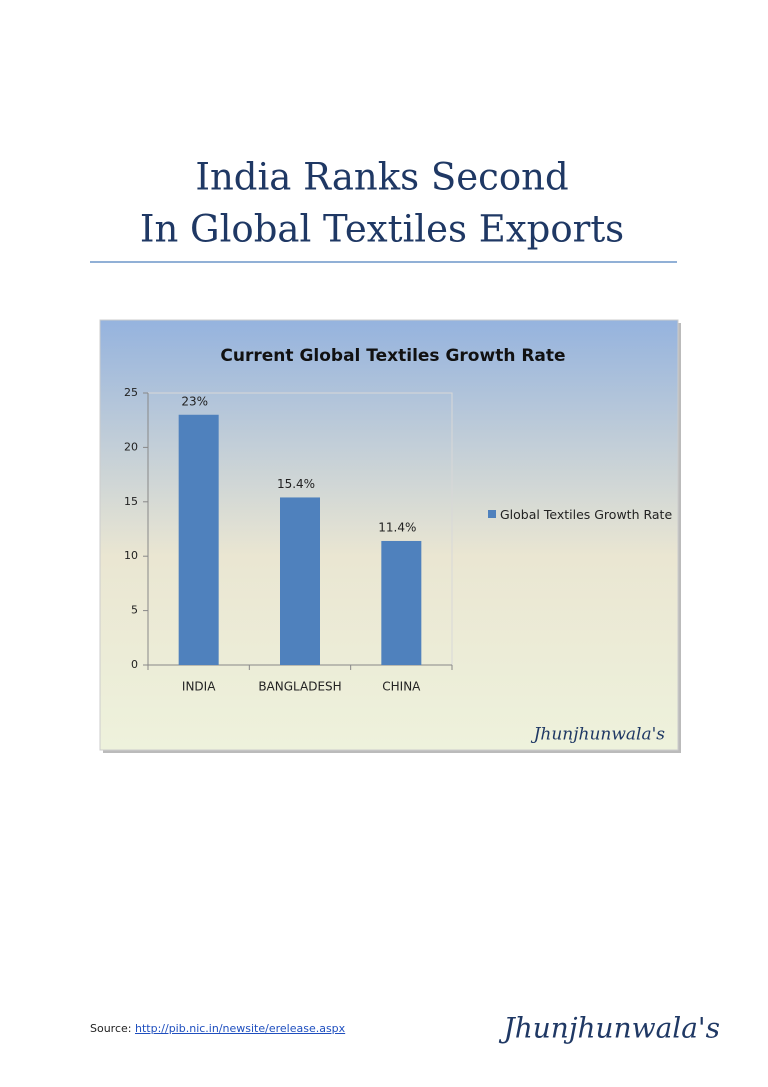 The width and height of the screenshot is (768, 1087). Describe the element at coordinates (131, 501) in the screenshot. I see `y-tick-label: 15` at that location.